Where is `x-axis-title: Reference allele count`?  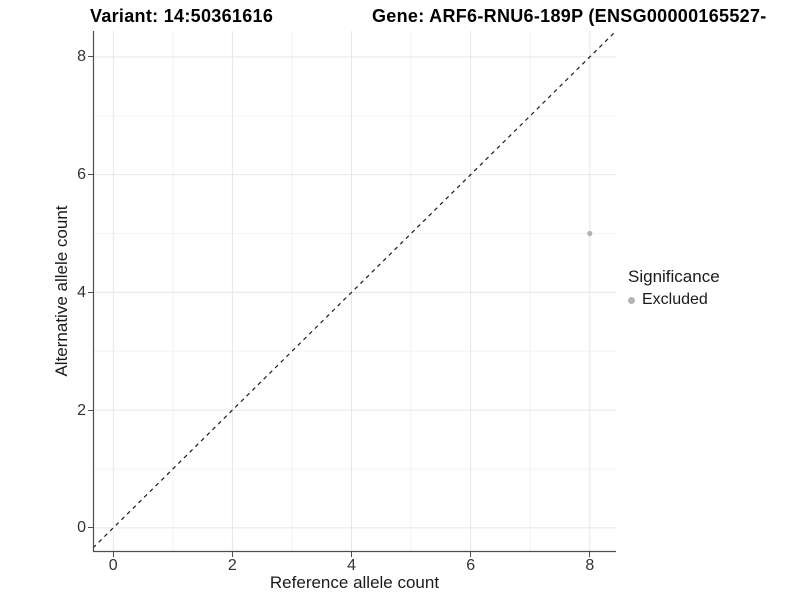
x-axis-title: Reference allele count is located at coordinates (354, 582).